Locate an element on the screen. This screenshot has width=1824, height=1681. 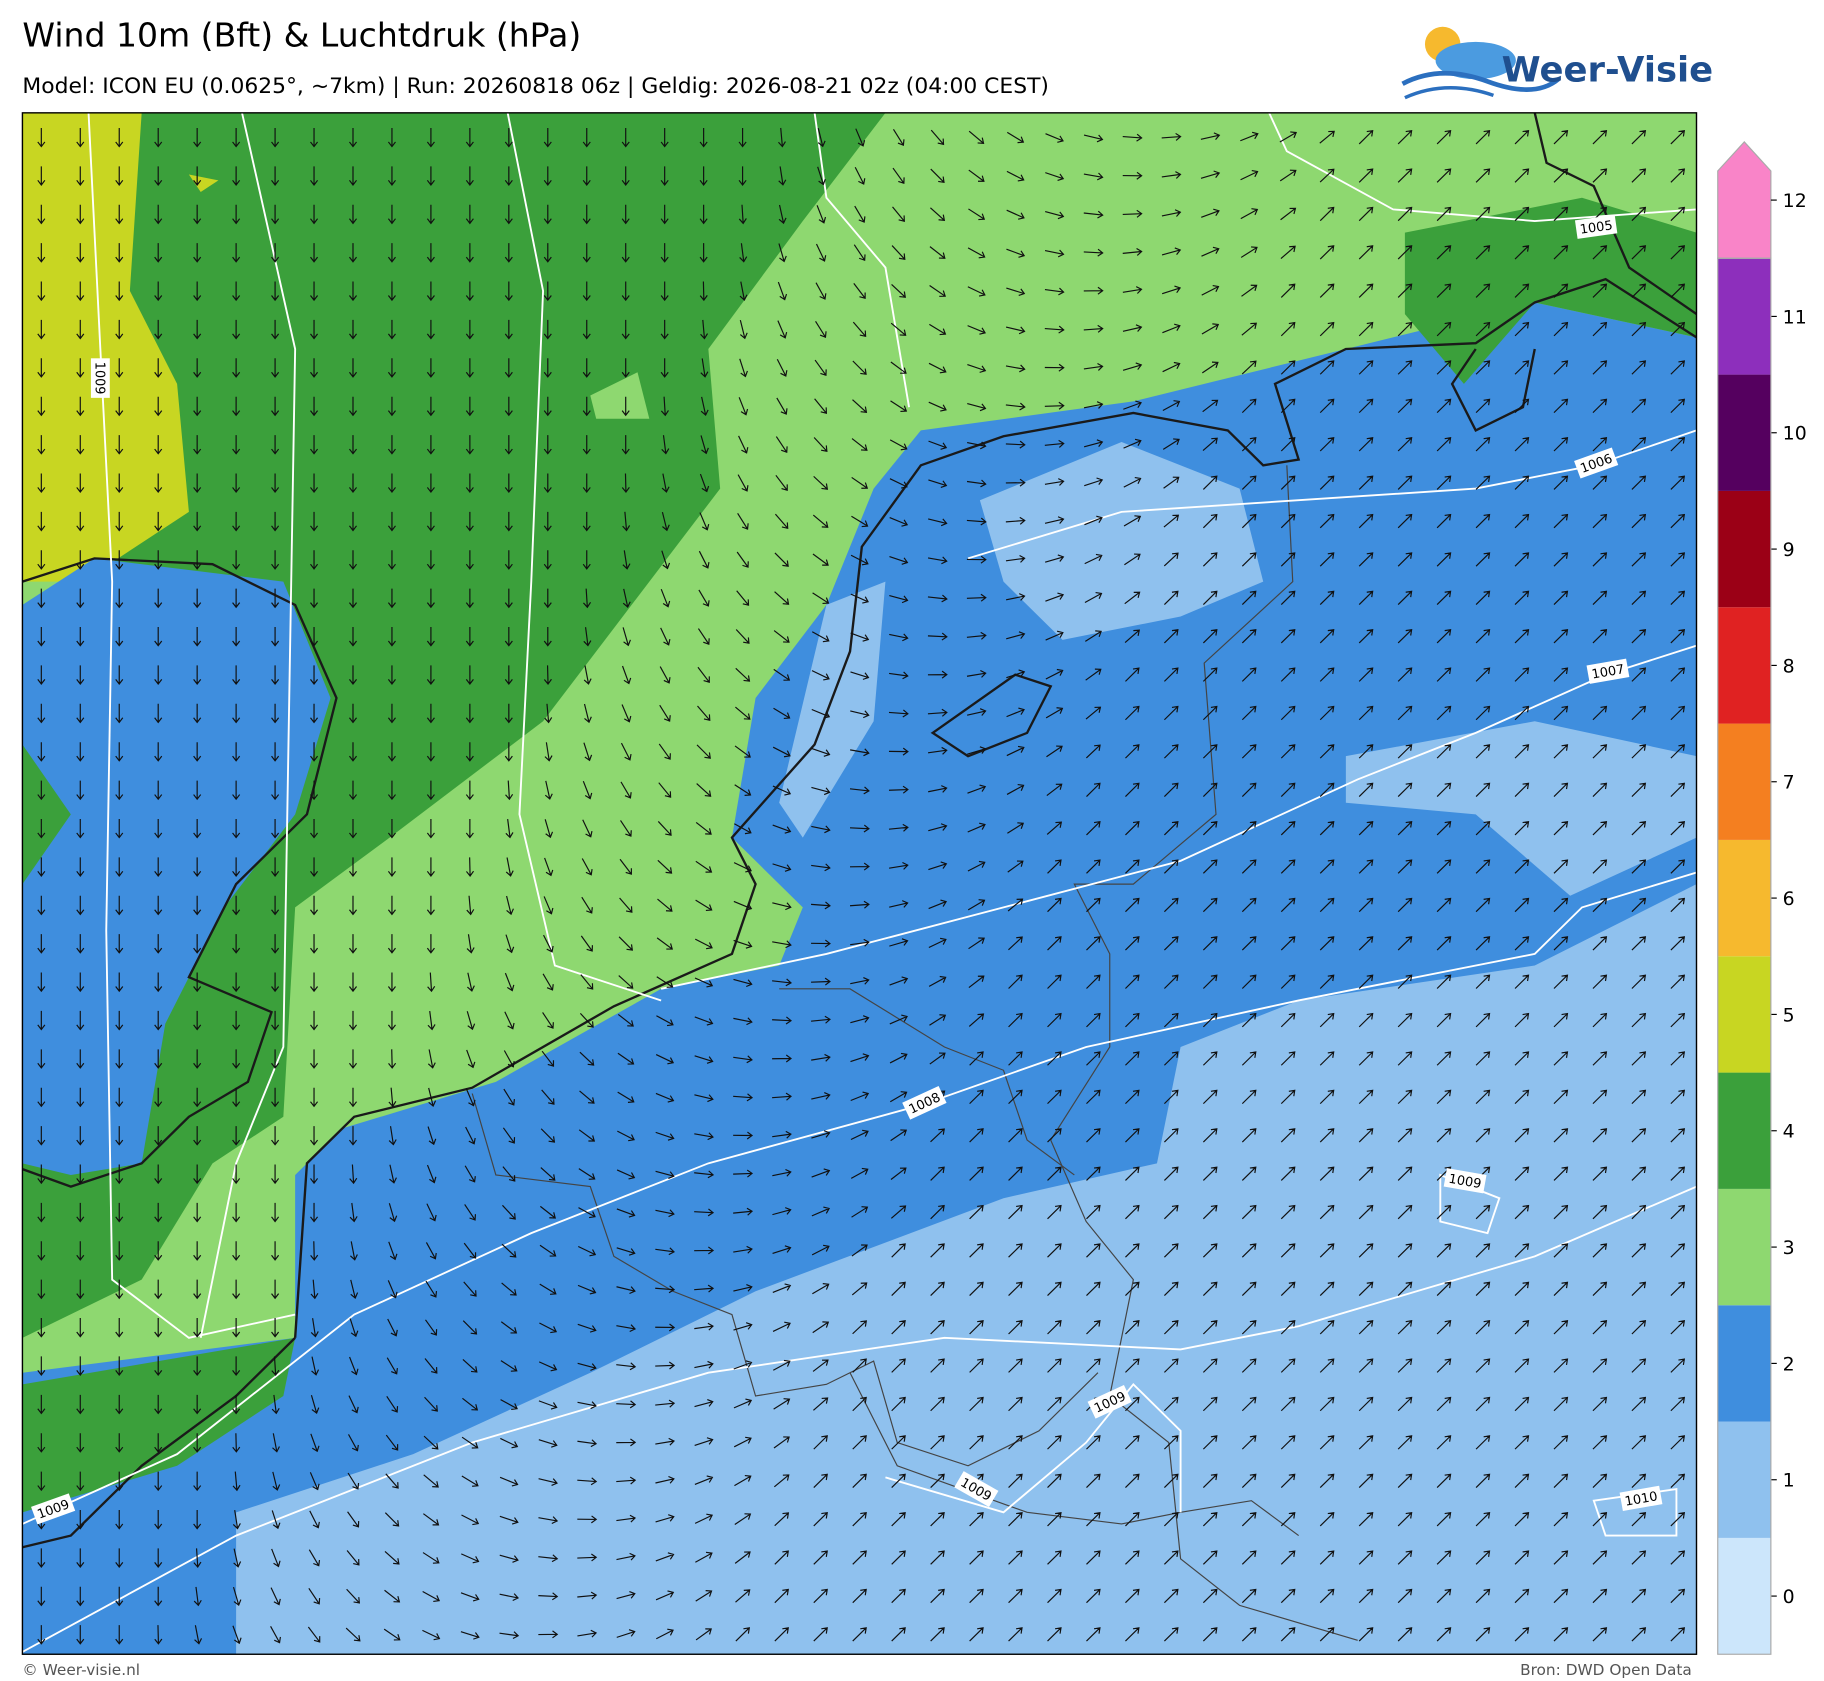
colorbar-label: 3 is located at coordinates (1789, 1248).